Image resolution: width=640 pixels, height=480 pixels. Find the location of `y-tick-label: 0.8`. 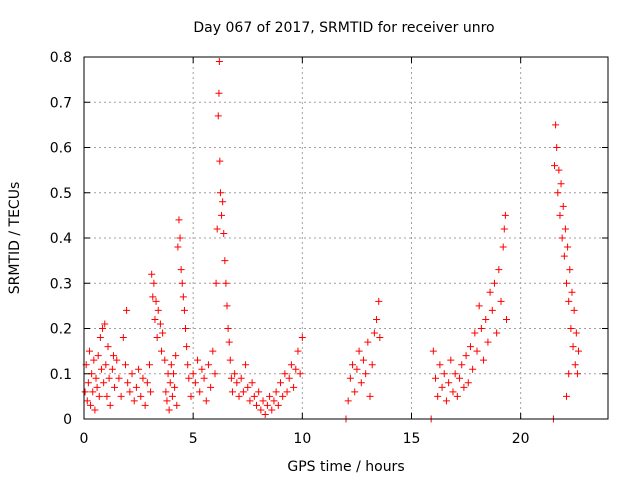

y-tick-label: 0.8 is located at coordinates (61, 58).